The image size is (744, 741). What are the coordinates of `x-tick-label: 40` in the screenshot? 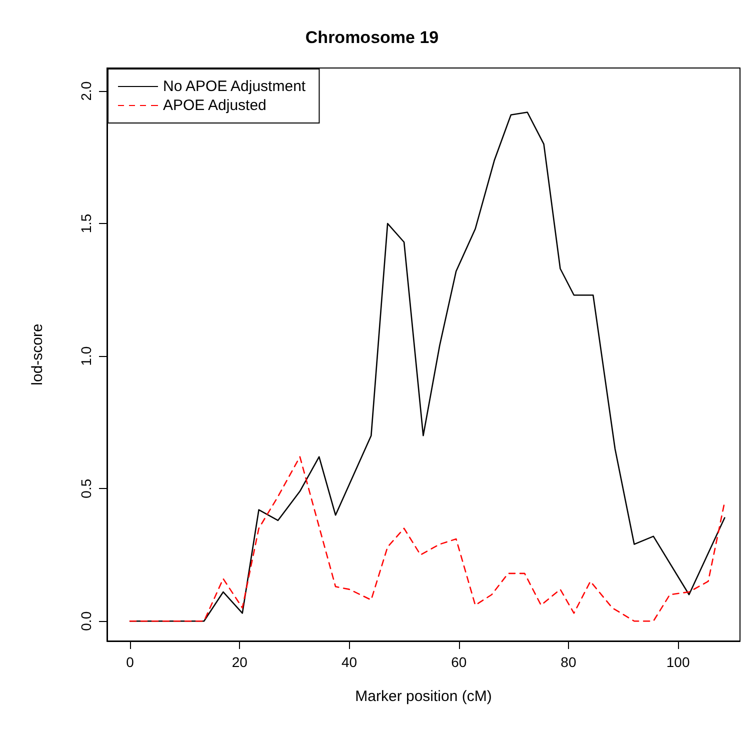 It's located at (349, 662).